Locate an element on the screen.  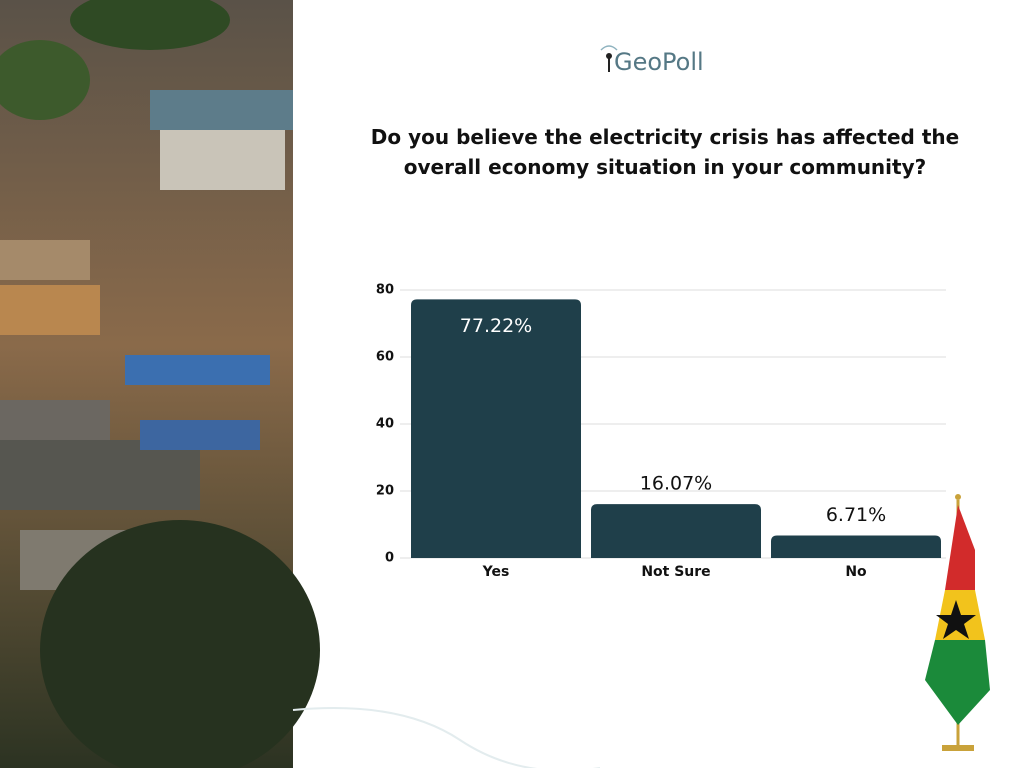
x-tick-label: Not Sure is located at coordinates (675, 572).